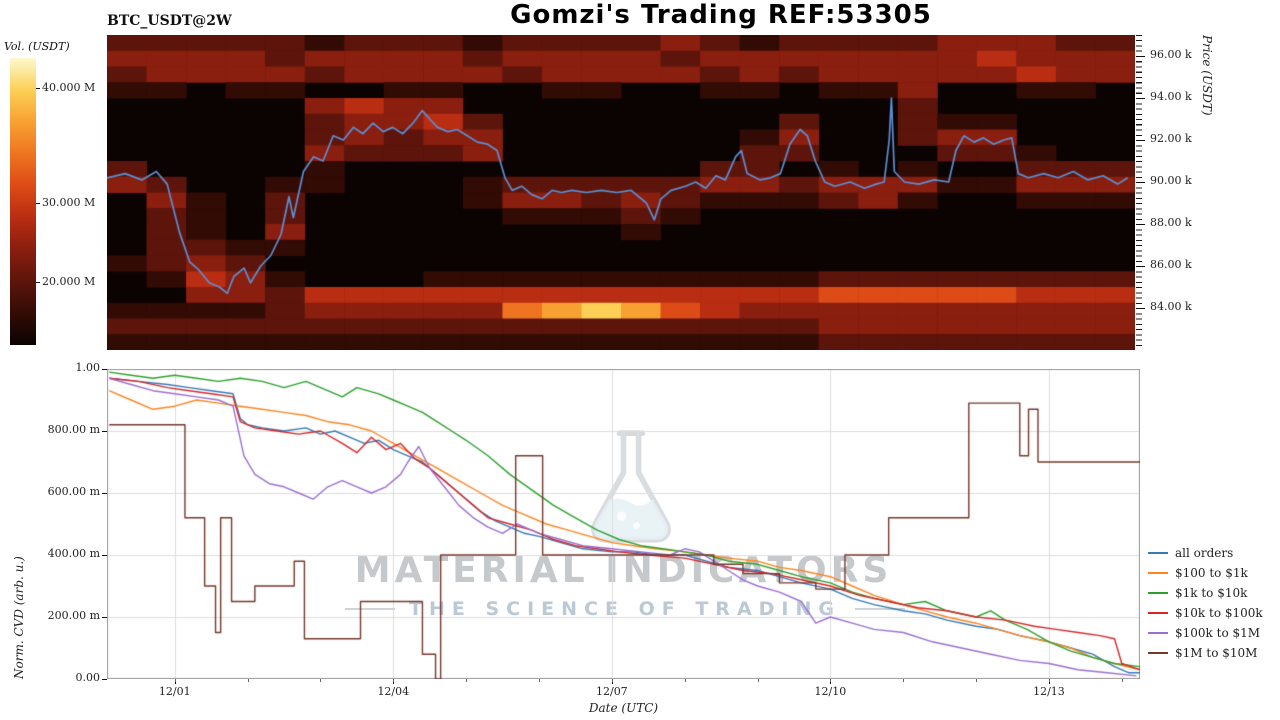  What do you see at coordinates (1171, 138) in the screenshot?
I see `price-tick-label: 92.00 k` at bounding box center [1171, 138].